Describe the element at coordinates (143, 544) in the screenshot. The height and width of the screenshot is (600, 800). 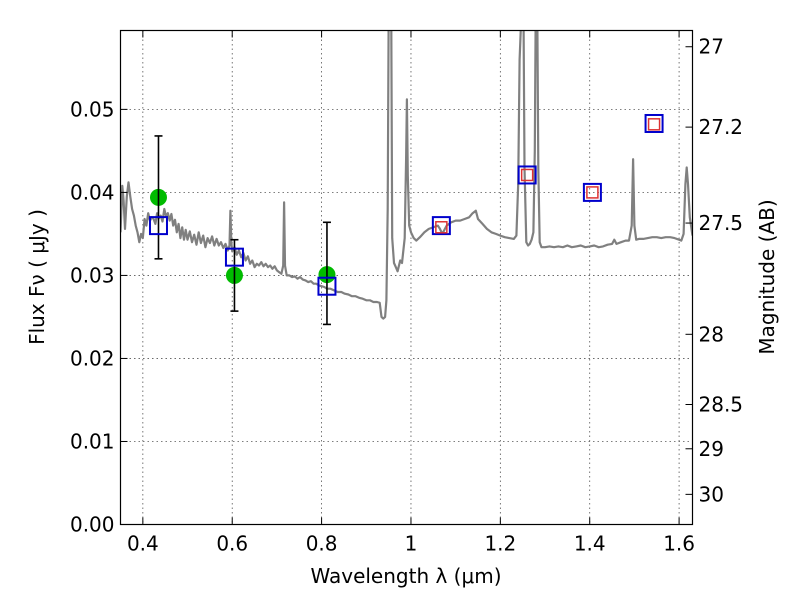
I see `x-tick-label: 0.4` at that location.